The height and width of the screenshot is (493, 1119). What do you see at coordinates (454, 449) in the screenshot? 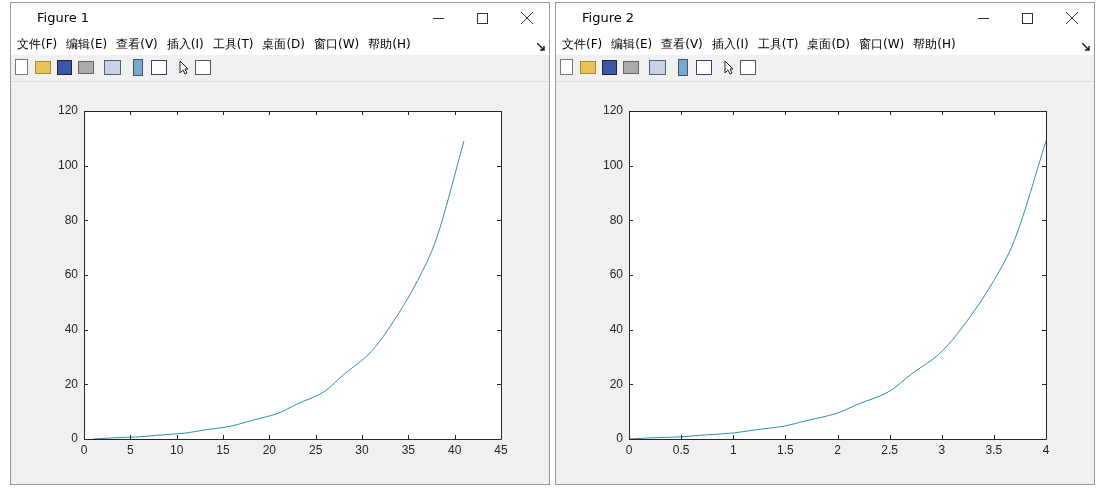
I see `x-tick-label: 40` at bounding box center [454, 449].